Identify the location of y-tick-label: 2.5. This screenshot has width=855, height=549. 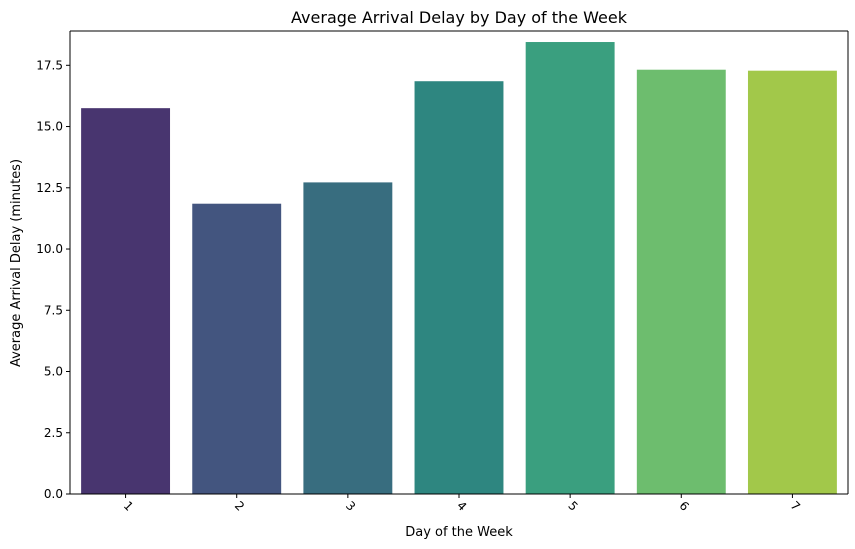
(53, 433).